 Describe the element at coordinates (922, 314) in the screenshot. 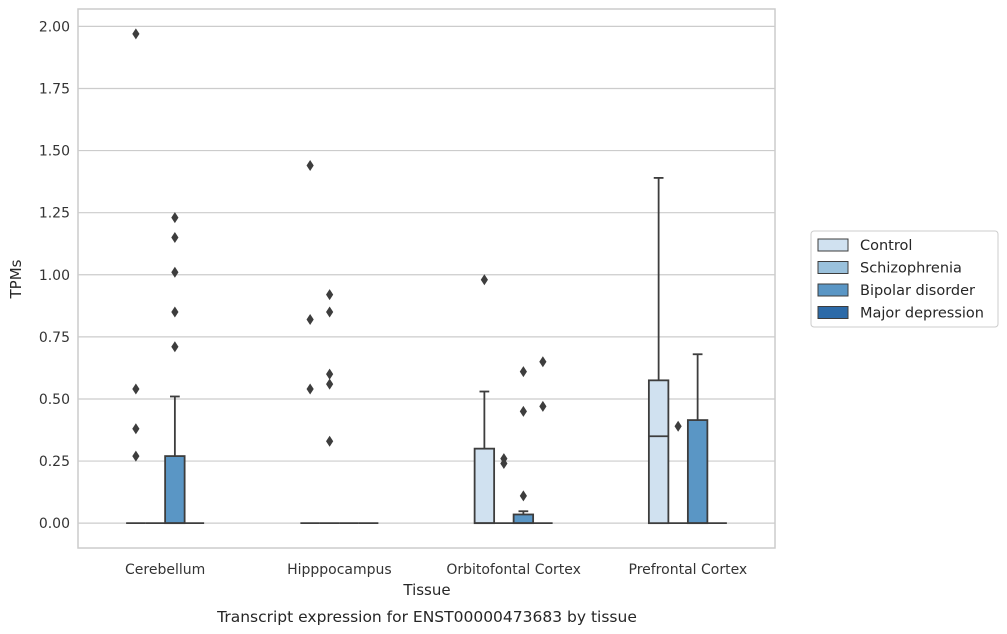

I see `legend-label: Major depression` at that location.